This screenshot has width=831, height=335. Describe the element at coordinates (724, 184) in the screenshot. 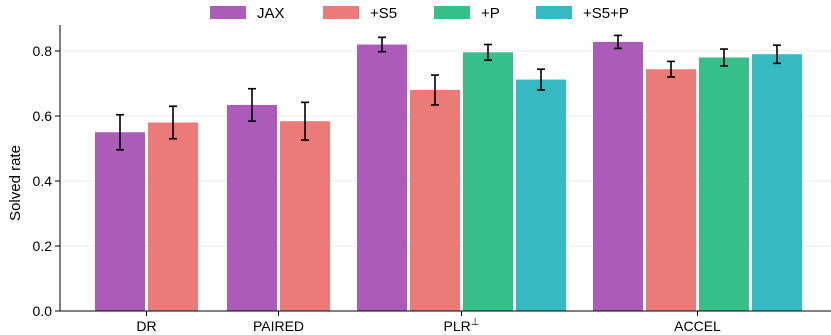

I see `bar-accel-plusp` at that location.